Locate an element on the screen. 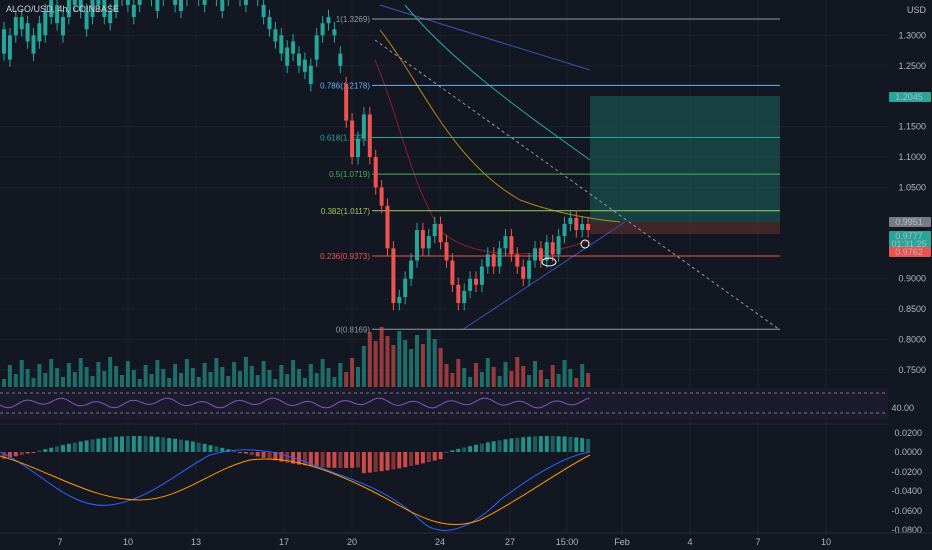 This screenshot has height=550, width=932. time-axis-ticks: 7 10 13 17 20 24 27 15:00 Feb 4 7 10 is located at coordinates (444, 542).